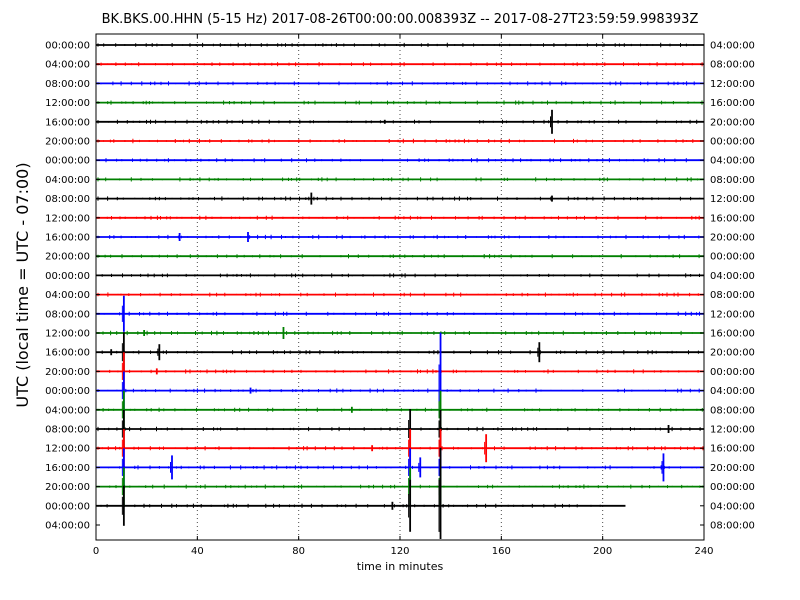  Describe the element at coordinates (67, 84) in the screenshot. I see `left-time-label-2: 08:00:00` at that location.